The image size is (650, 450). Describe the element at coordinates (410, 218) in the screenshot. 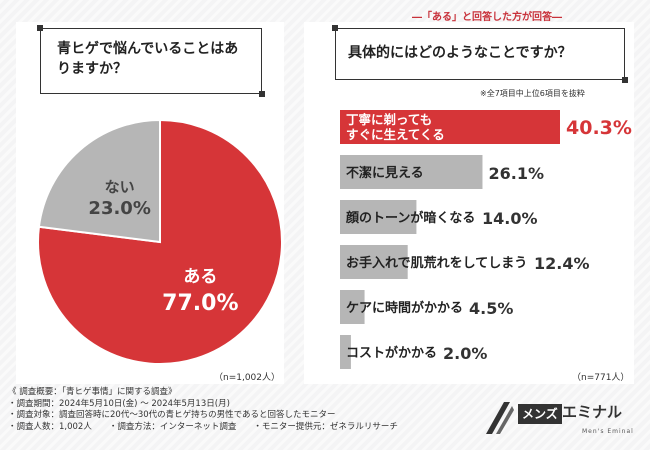

I see `bar-category-label: 顔のトーンが暗くなる` at that location.